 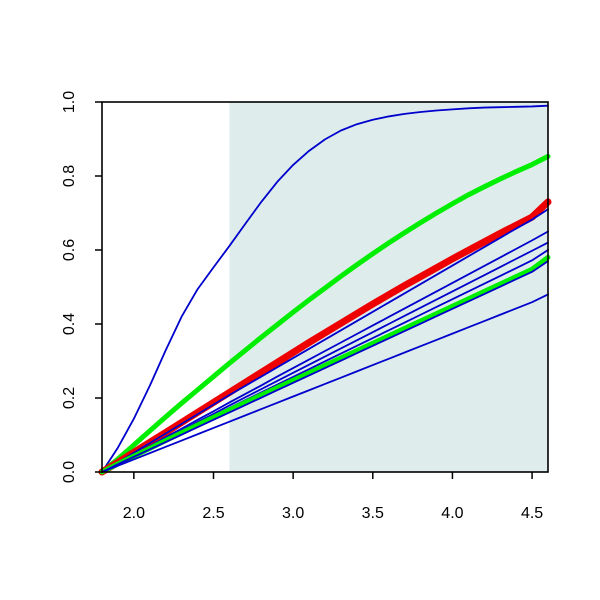 What do you see at coordinates (69, 324) in the screenshot?
I see `y-tick-label: 0.4` at bounding box center [69, 324].